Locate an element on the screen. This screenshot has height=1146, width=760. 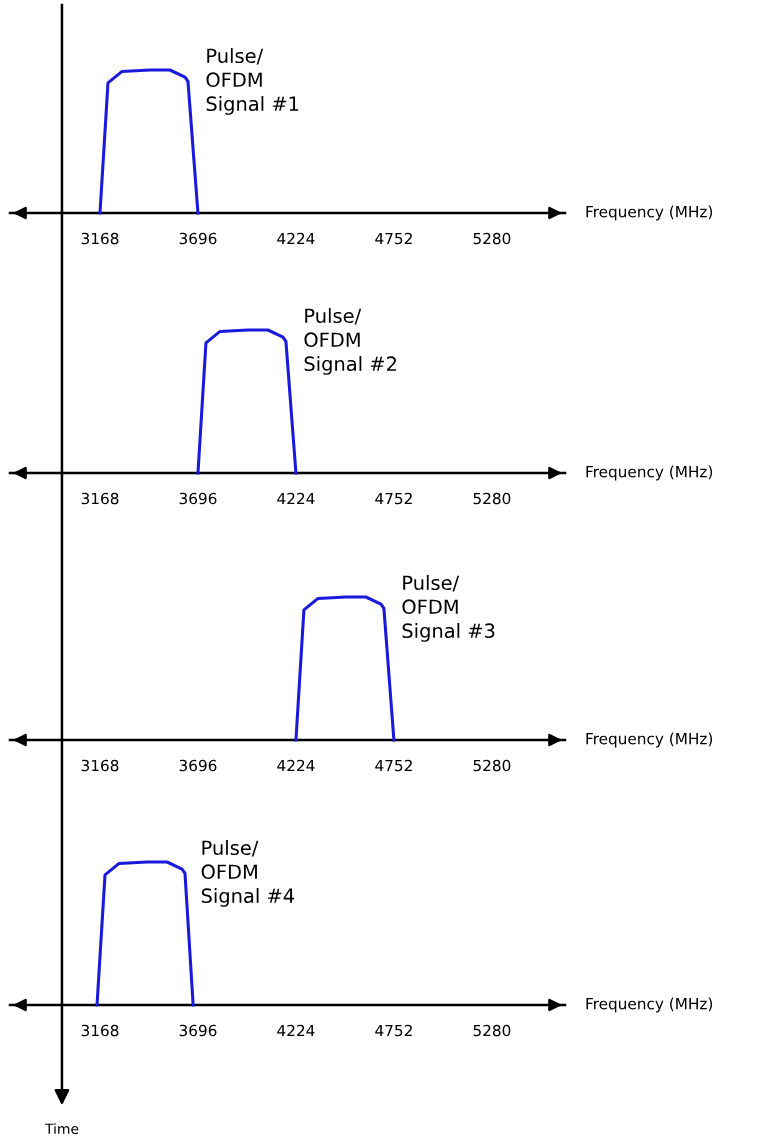
series-label: Pulse/ OFDM Signal #3 is located at coordinates (448, 608).